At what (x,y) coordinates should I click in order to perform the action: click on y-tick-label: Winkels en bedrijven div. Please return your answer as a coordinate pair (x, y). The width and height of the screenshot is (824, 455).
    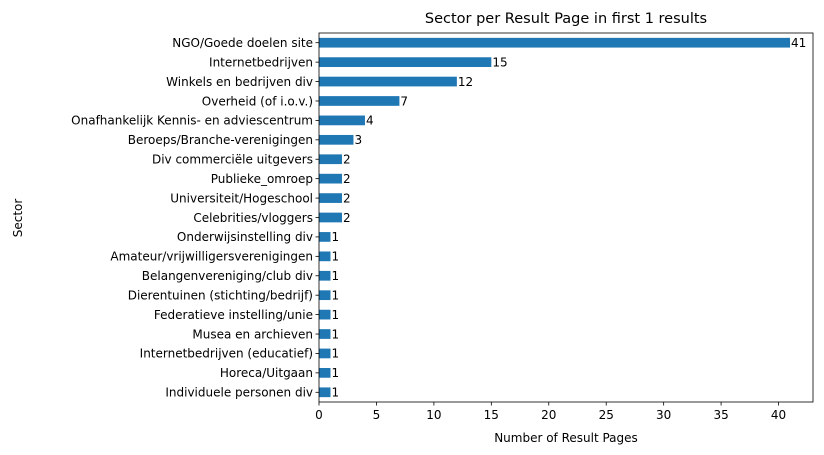
    Looking at the image, I should click on (239, 82).